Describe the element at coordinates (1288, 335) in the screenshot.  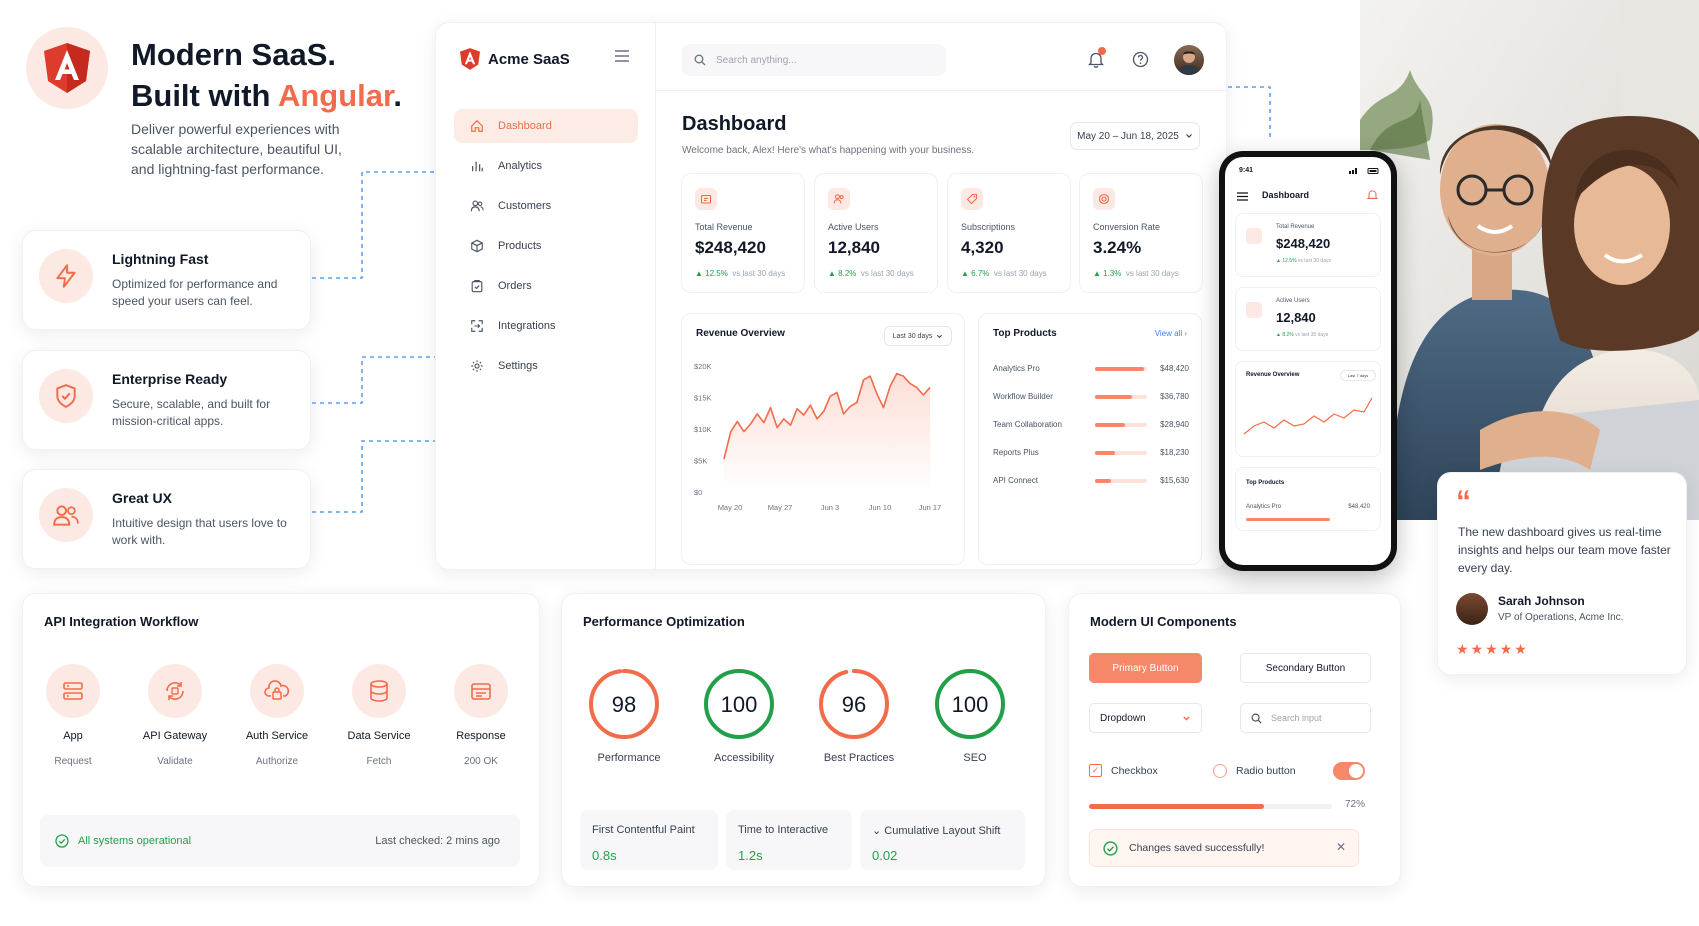
I see `phone-kpi-change-value: 8.2%` at that location.